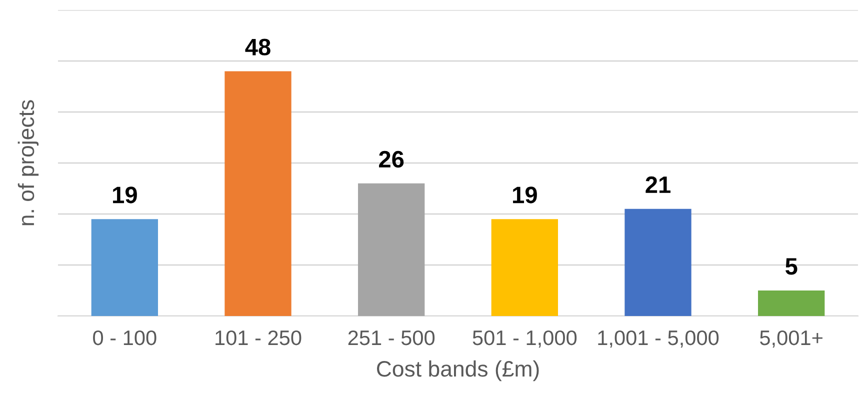  What do you see at coordinates (791, 339) in the screenshot?
I see `x-tick-label: 5,001+` at bounding box center [791, 339].